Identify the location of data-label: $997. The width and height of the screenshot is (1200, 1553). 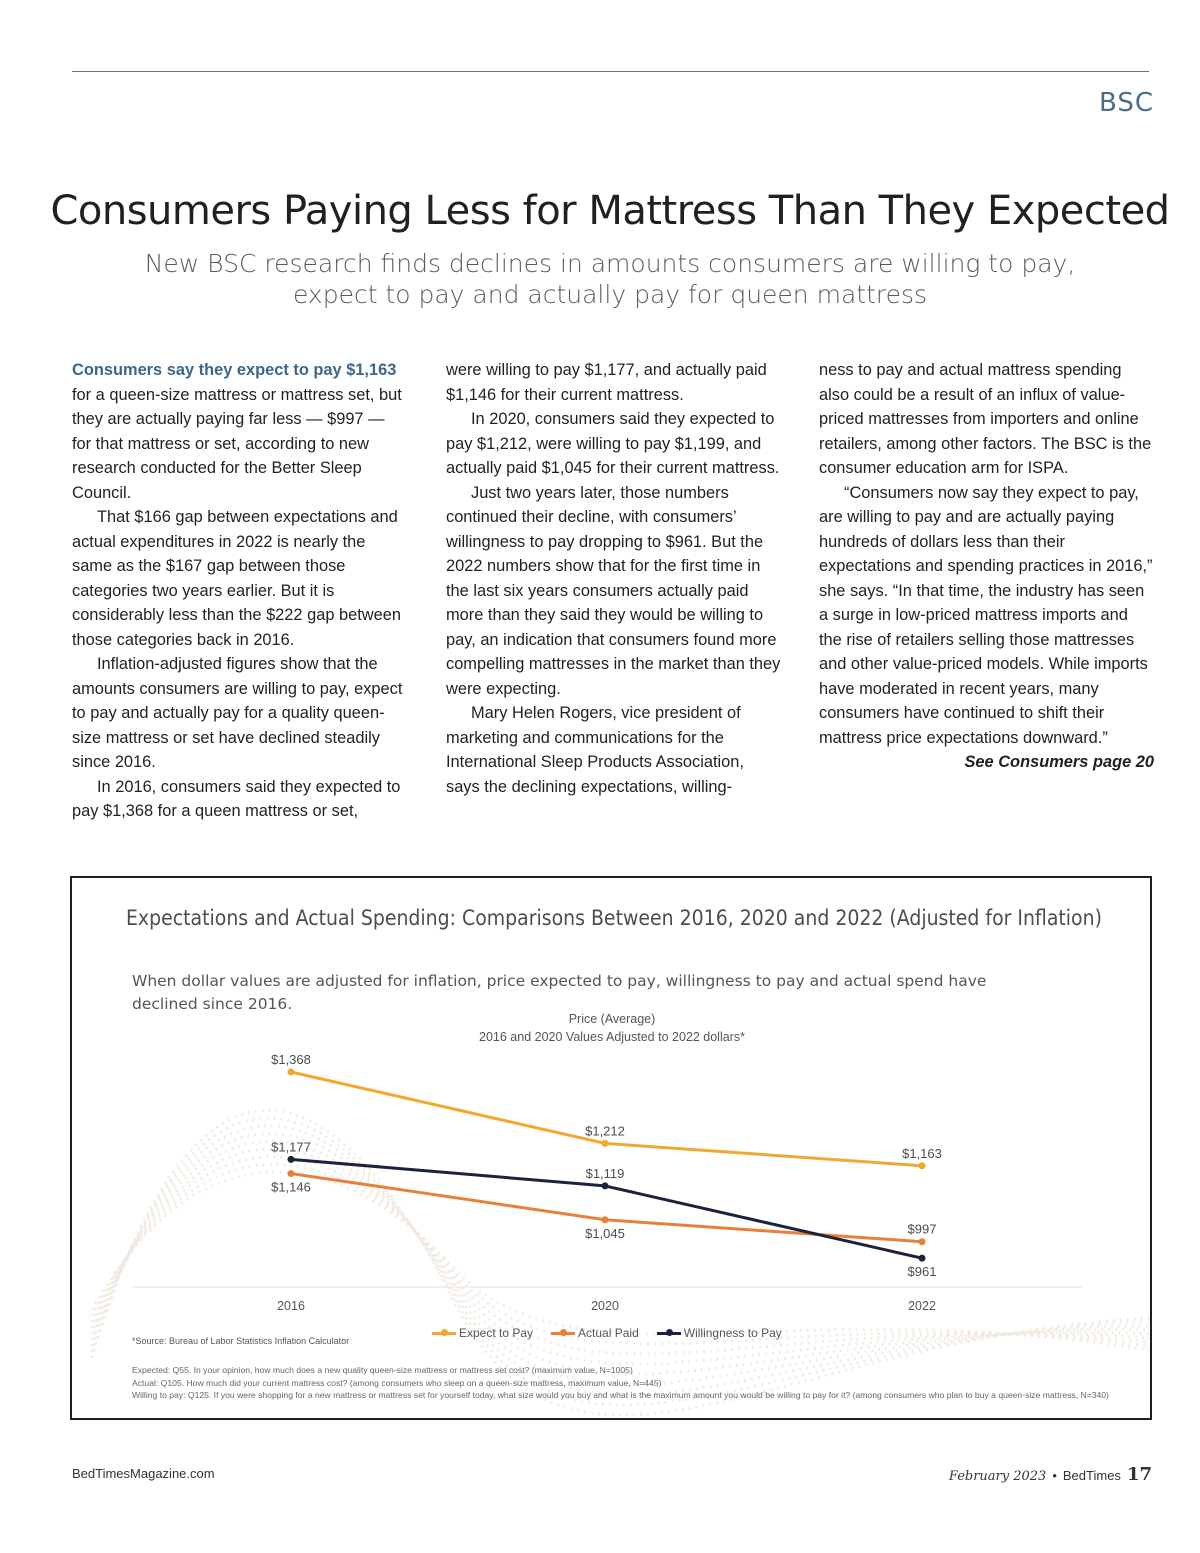
(922, 1229).